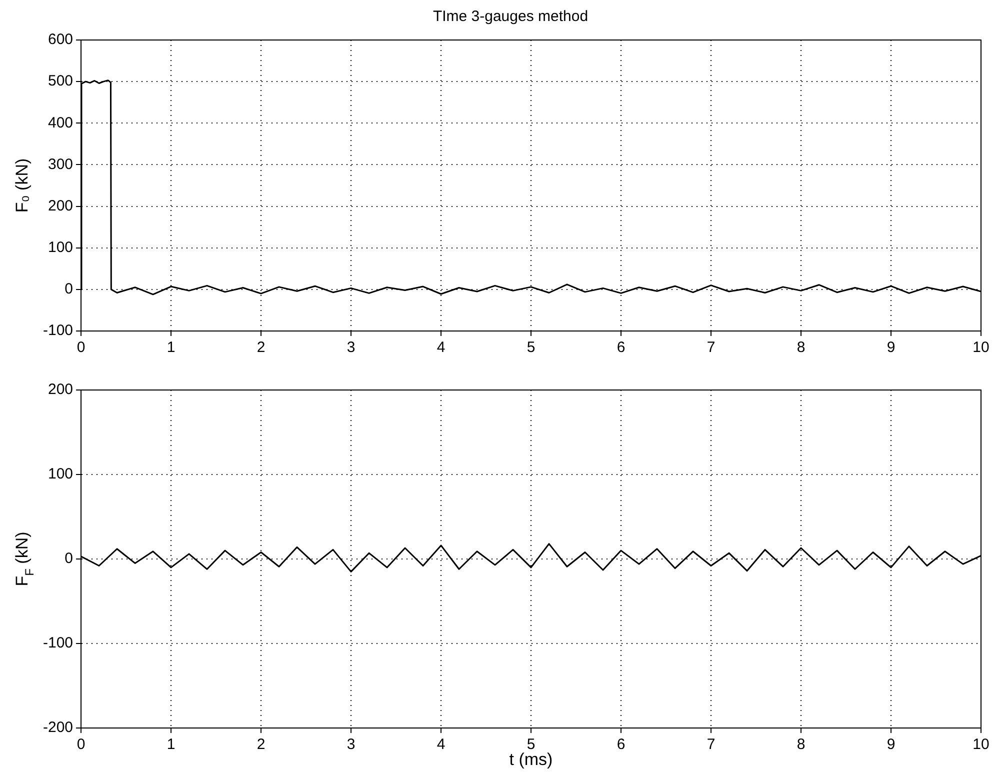 Image resolution: width=993 pixels, height=777 pixels. Describe the element at coordinates (24, 559) in the screenshot. I see `y-axis-title: FF (kN)` at that location.